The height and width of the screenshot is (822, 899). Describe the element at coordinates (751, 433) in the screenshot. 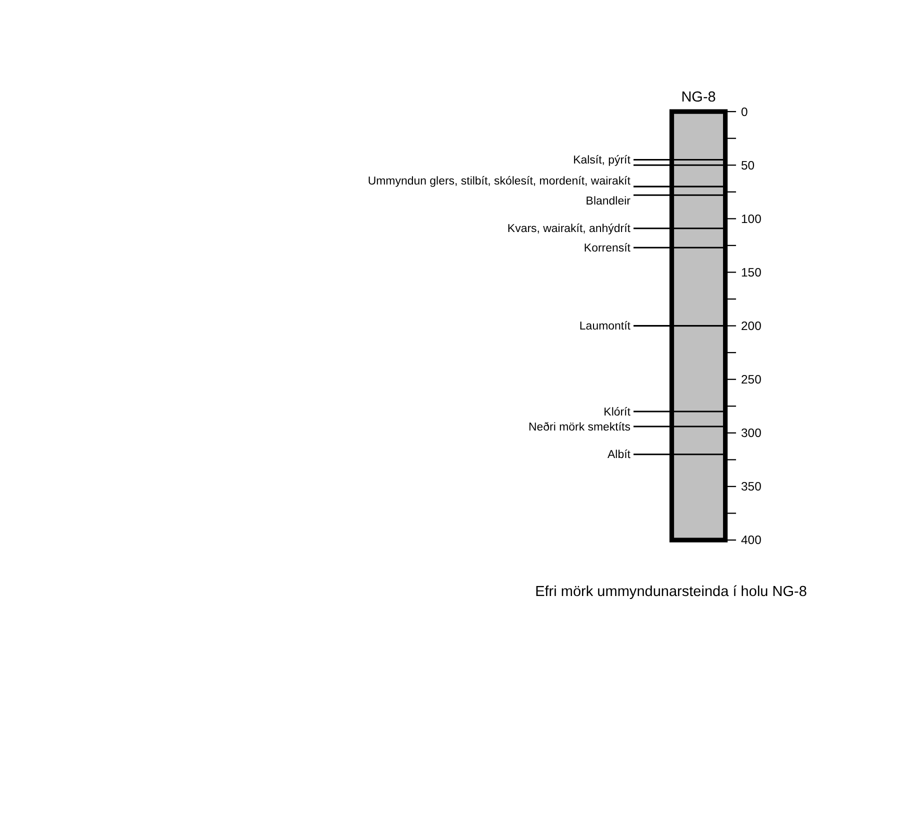

I see `y-tick-label: 300` at that location.